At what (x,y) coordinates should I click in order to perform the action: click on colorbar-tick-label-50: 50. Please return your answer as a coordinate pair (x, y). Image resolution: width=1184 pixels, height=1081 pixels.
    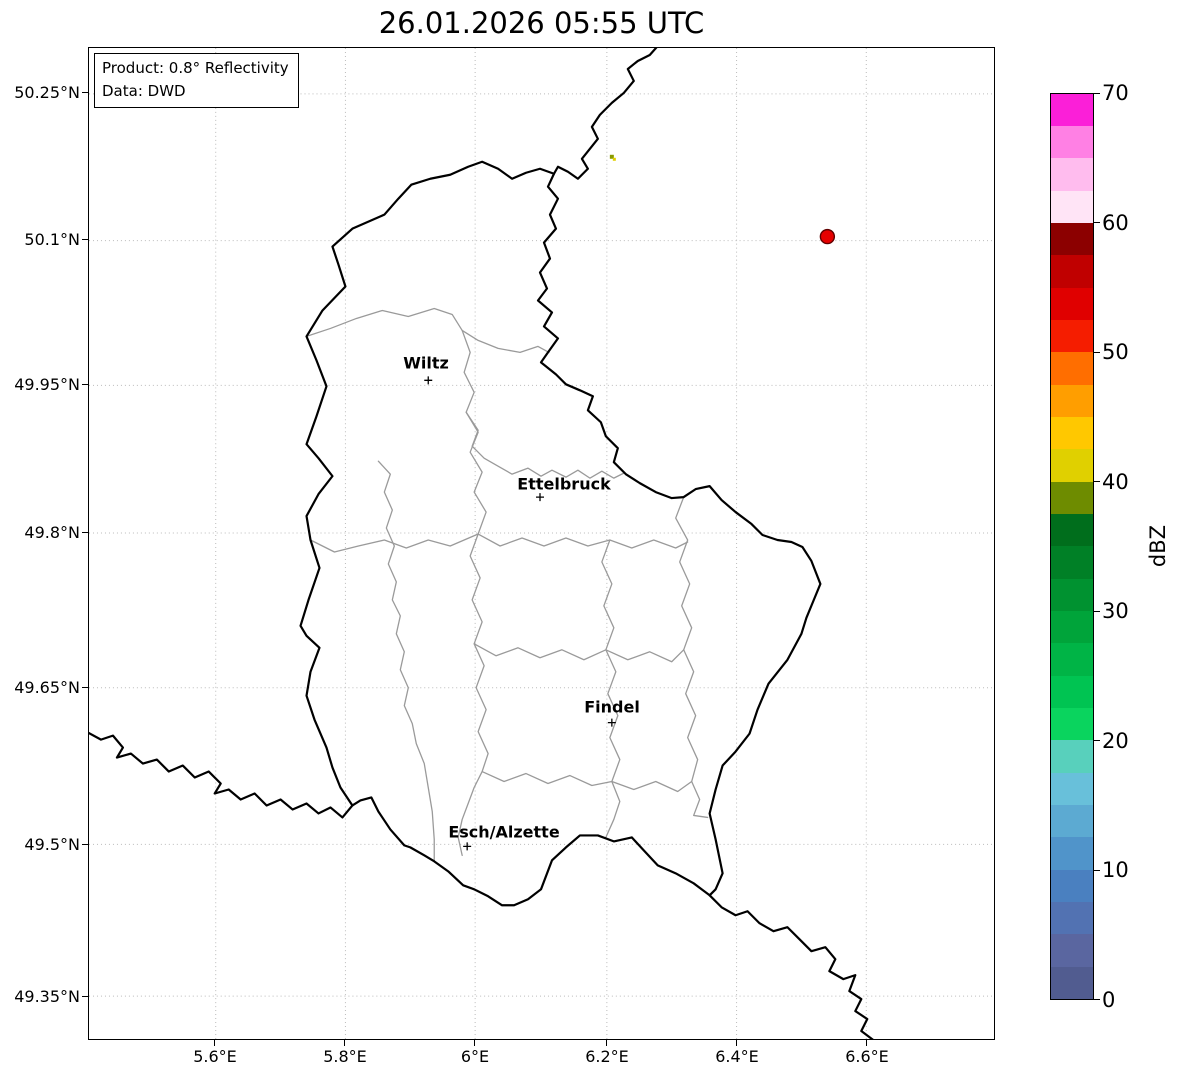
    Looking at the image, I should click on (1115, 352).